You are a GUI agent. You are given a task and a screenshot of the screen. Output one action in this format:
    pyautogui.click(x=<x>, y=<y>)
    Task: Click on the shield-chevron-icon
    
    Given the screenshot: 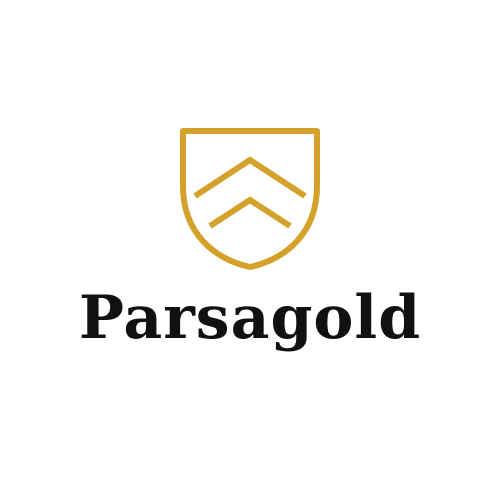 What is the action you would take?
    pyautogui.click(x=250, y=199)
    